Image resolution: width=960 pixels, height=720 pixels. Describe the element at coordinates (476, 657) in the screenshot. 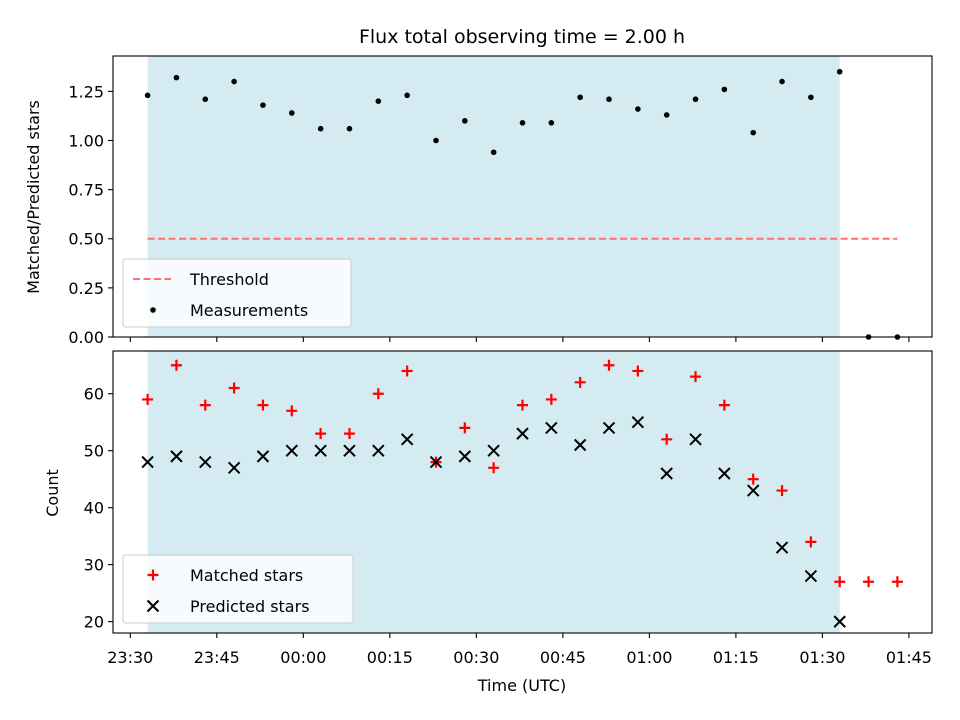

I see `x-tick-label: 00:30` at that location.